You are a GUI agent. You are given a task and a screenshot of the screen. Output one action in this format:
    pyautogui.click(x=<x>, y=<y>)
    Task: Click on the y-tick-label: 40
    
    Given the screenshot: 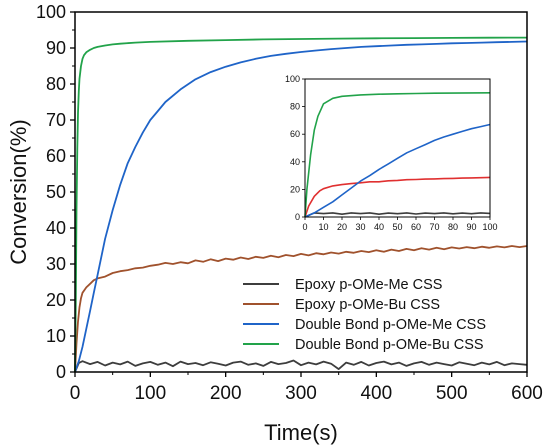 What is the action you would take?
    pyautogui.click(x=56, y=228)
    